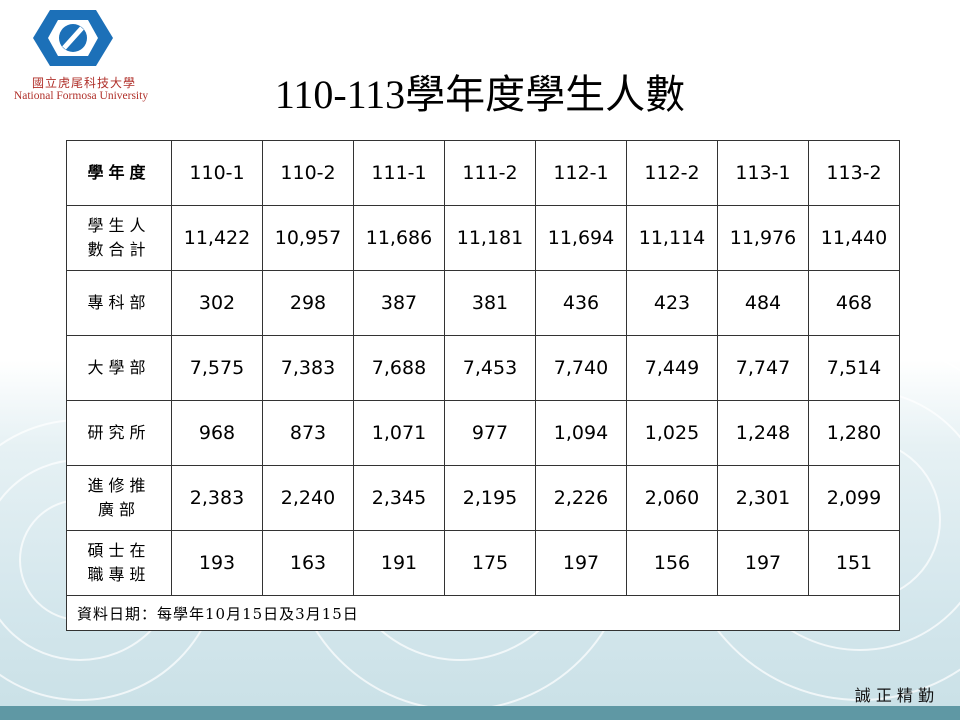 Image resolution: width=960 pixels, height=720 pixels. Describe the element at coordinates (83, 83) in the screenshot. I see `logo-text-zh: 國立虎尾科技大學` at that location.